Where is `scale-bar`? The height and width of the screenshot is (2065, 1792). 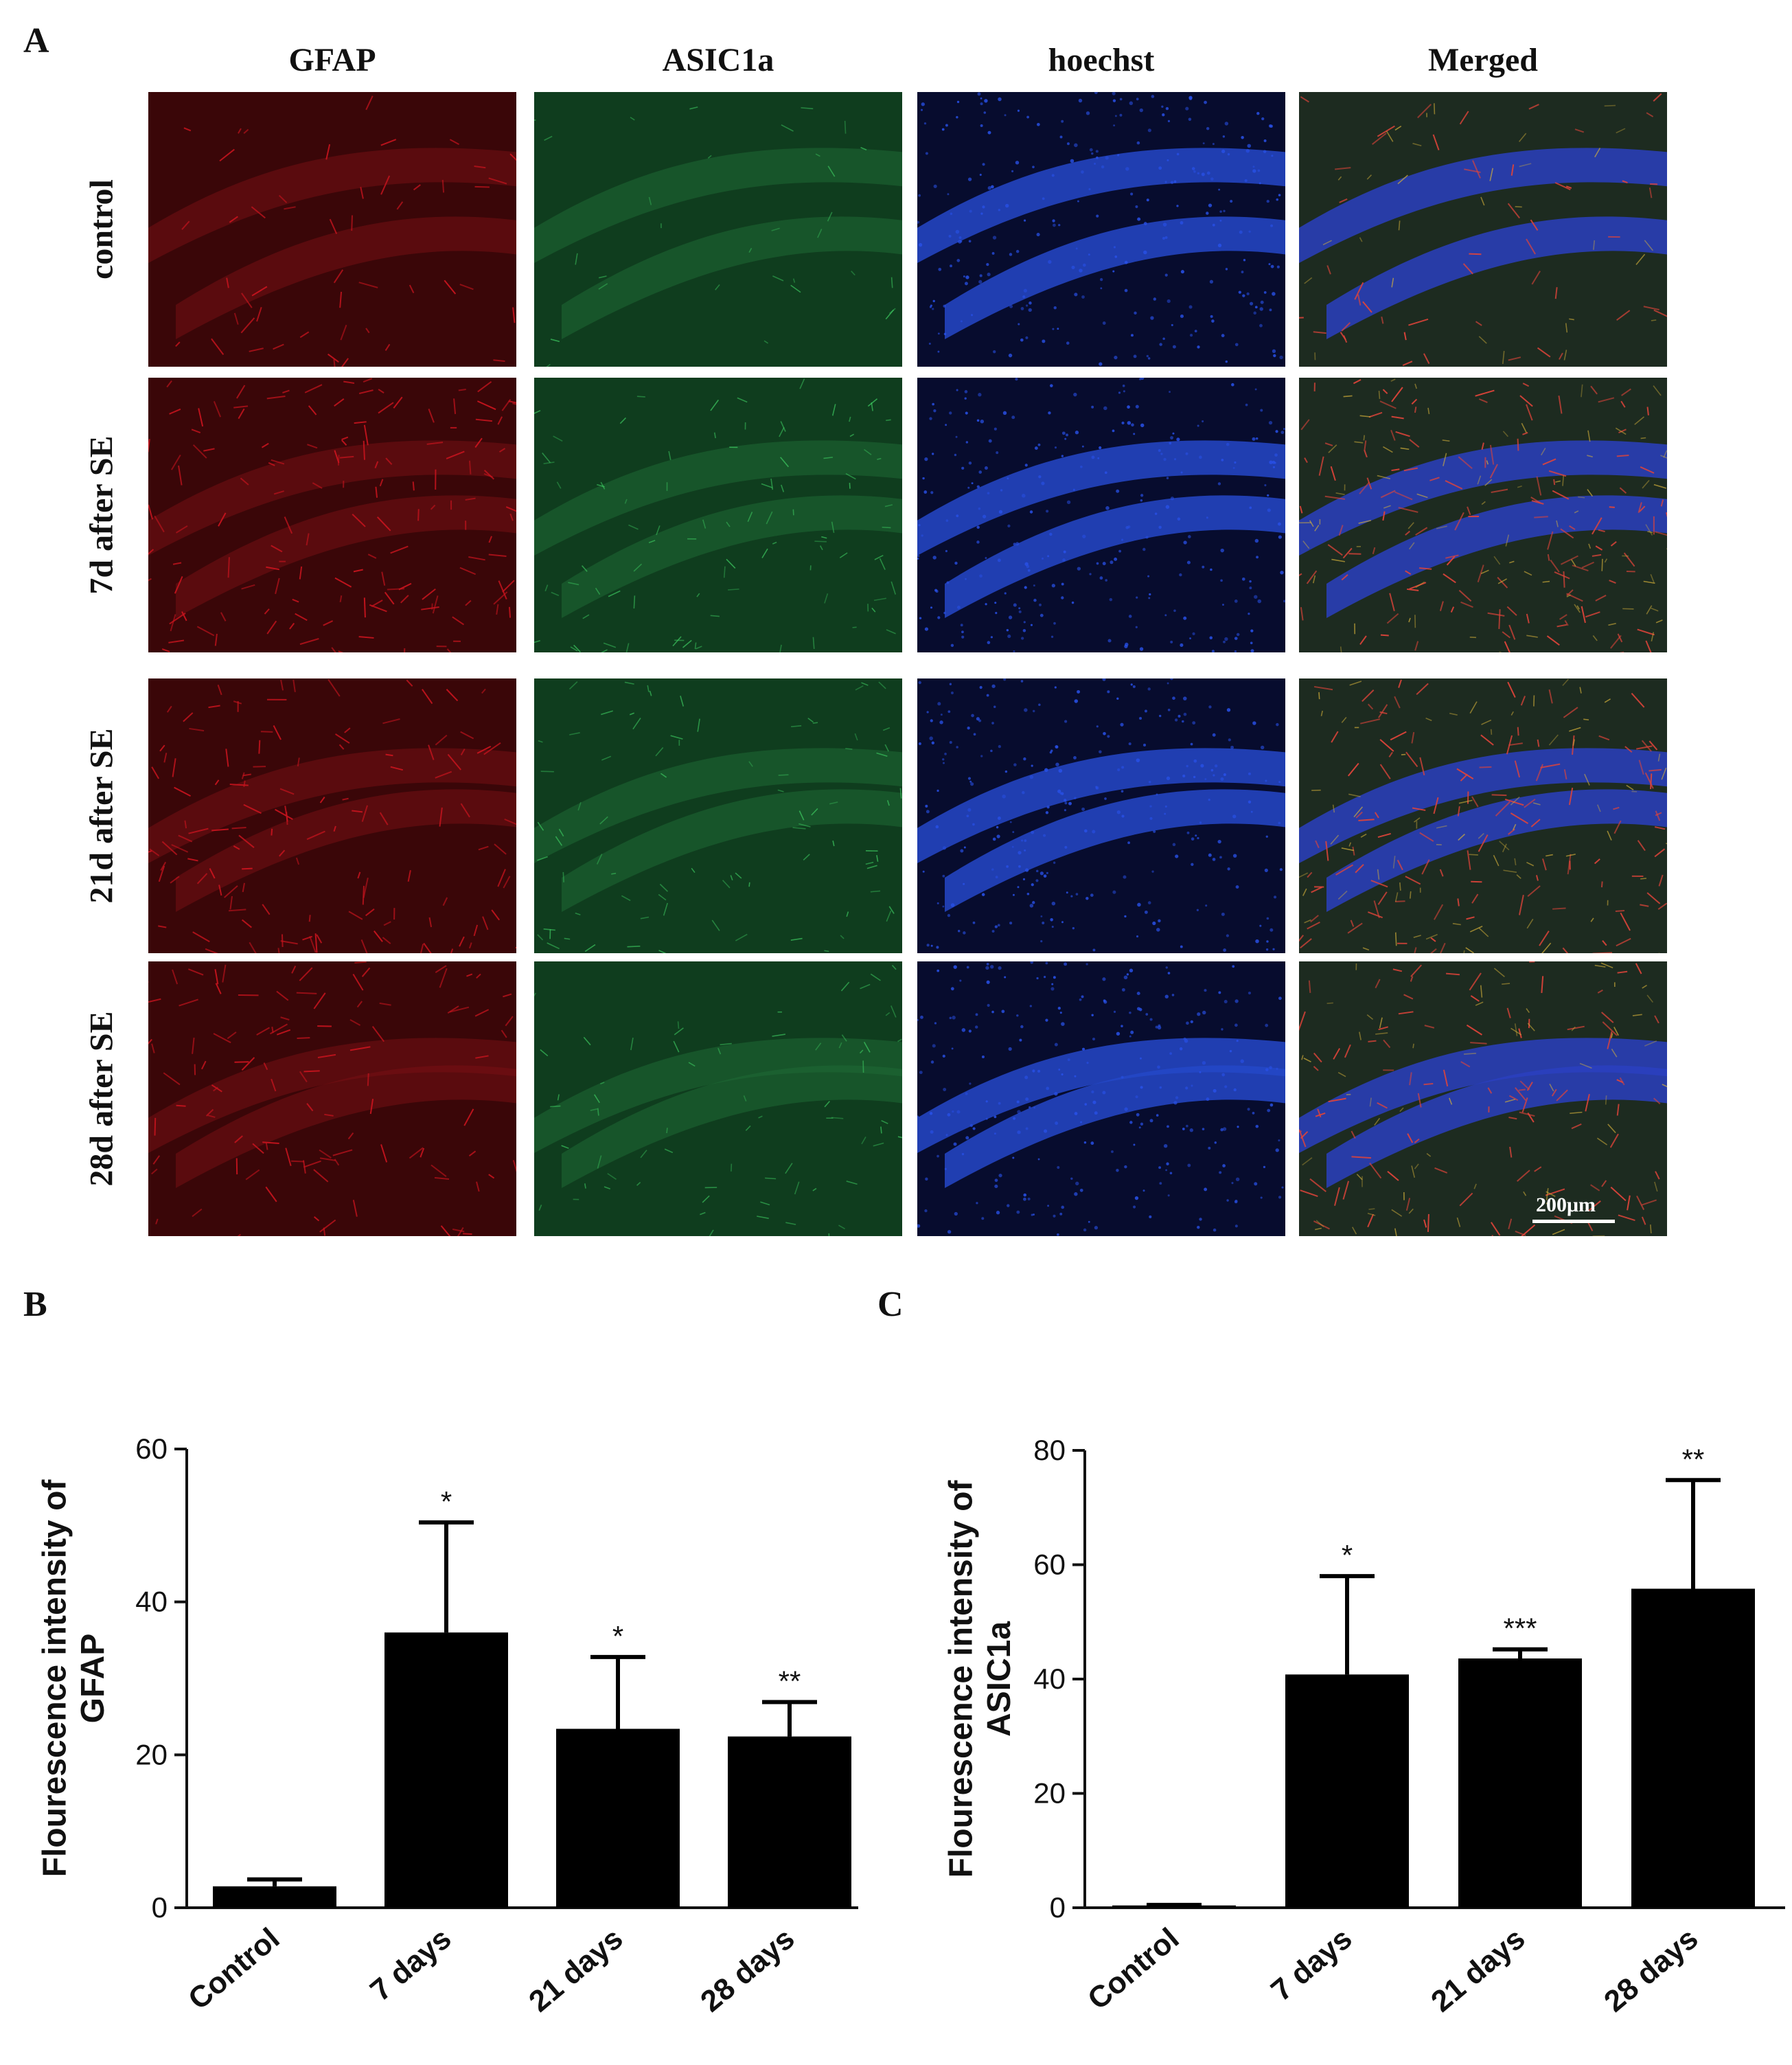 scale-bar is located at coordinates (1573, 1221).